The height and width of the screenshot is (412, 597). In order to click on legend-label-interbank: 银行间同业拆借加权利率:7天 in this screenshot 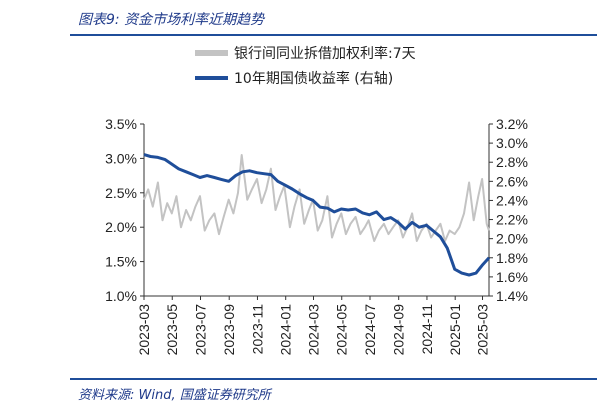, I will do `click(325, 53)`.